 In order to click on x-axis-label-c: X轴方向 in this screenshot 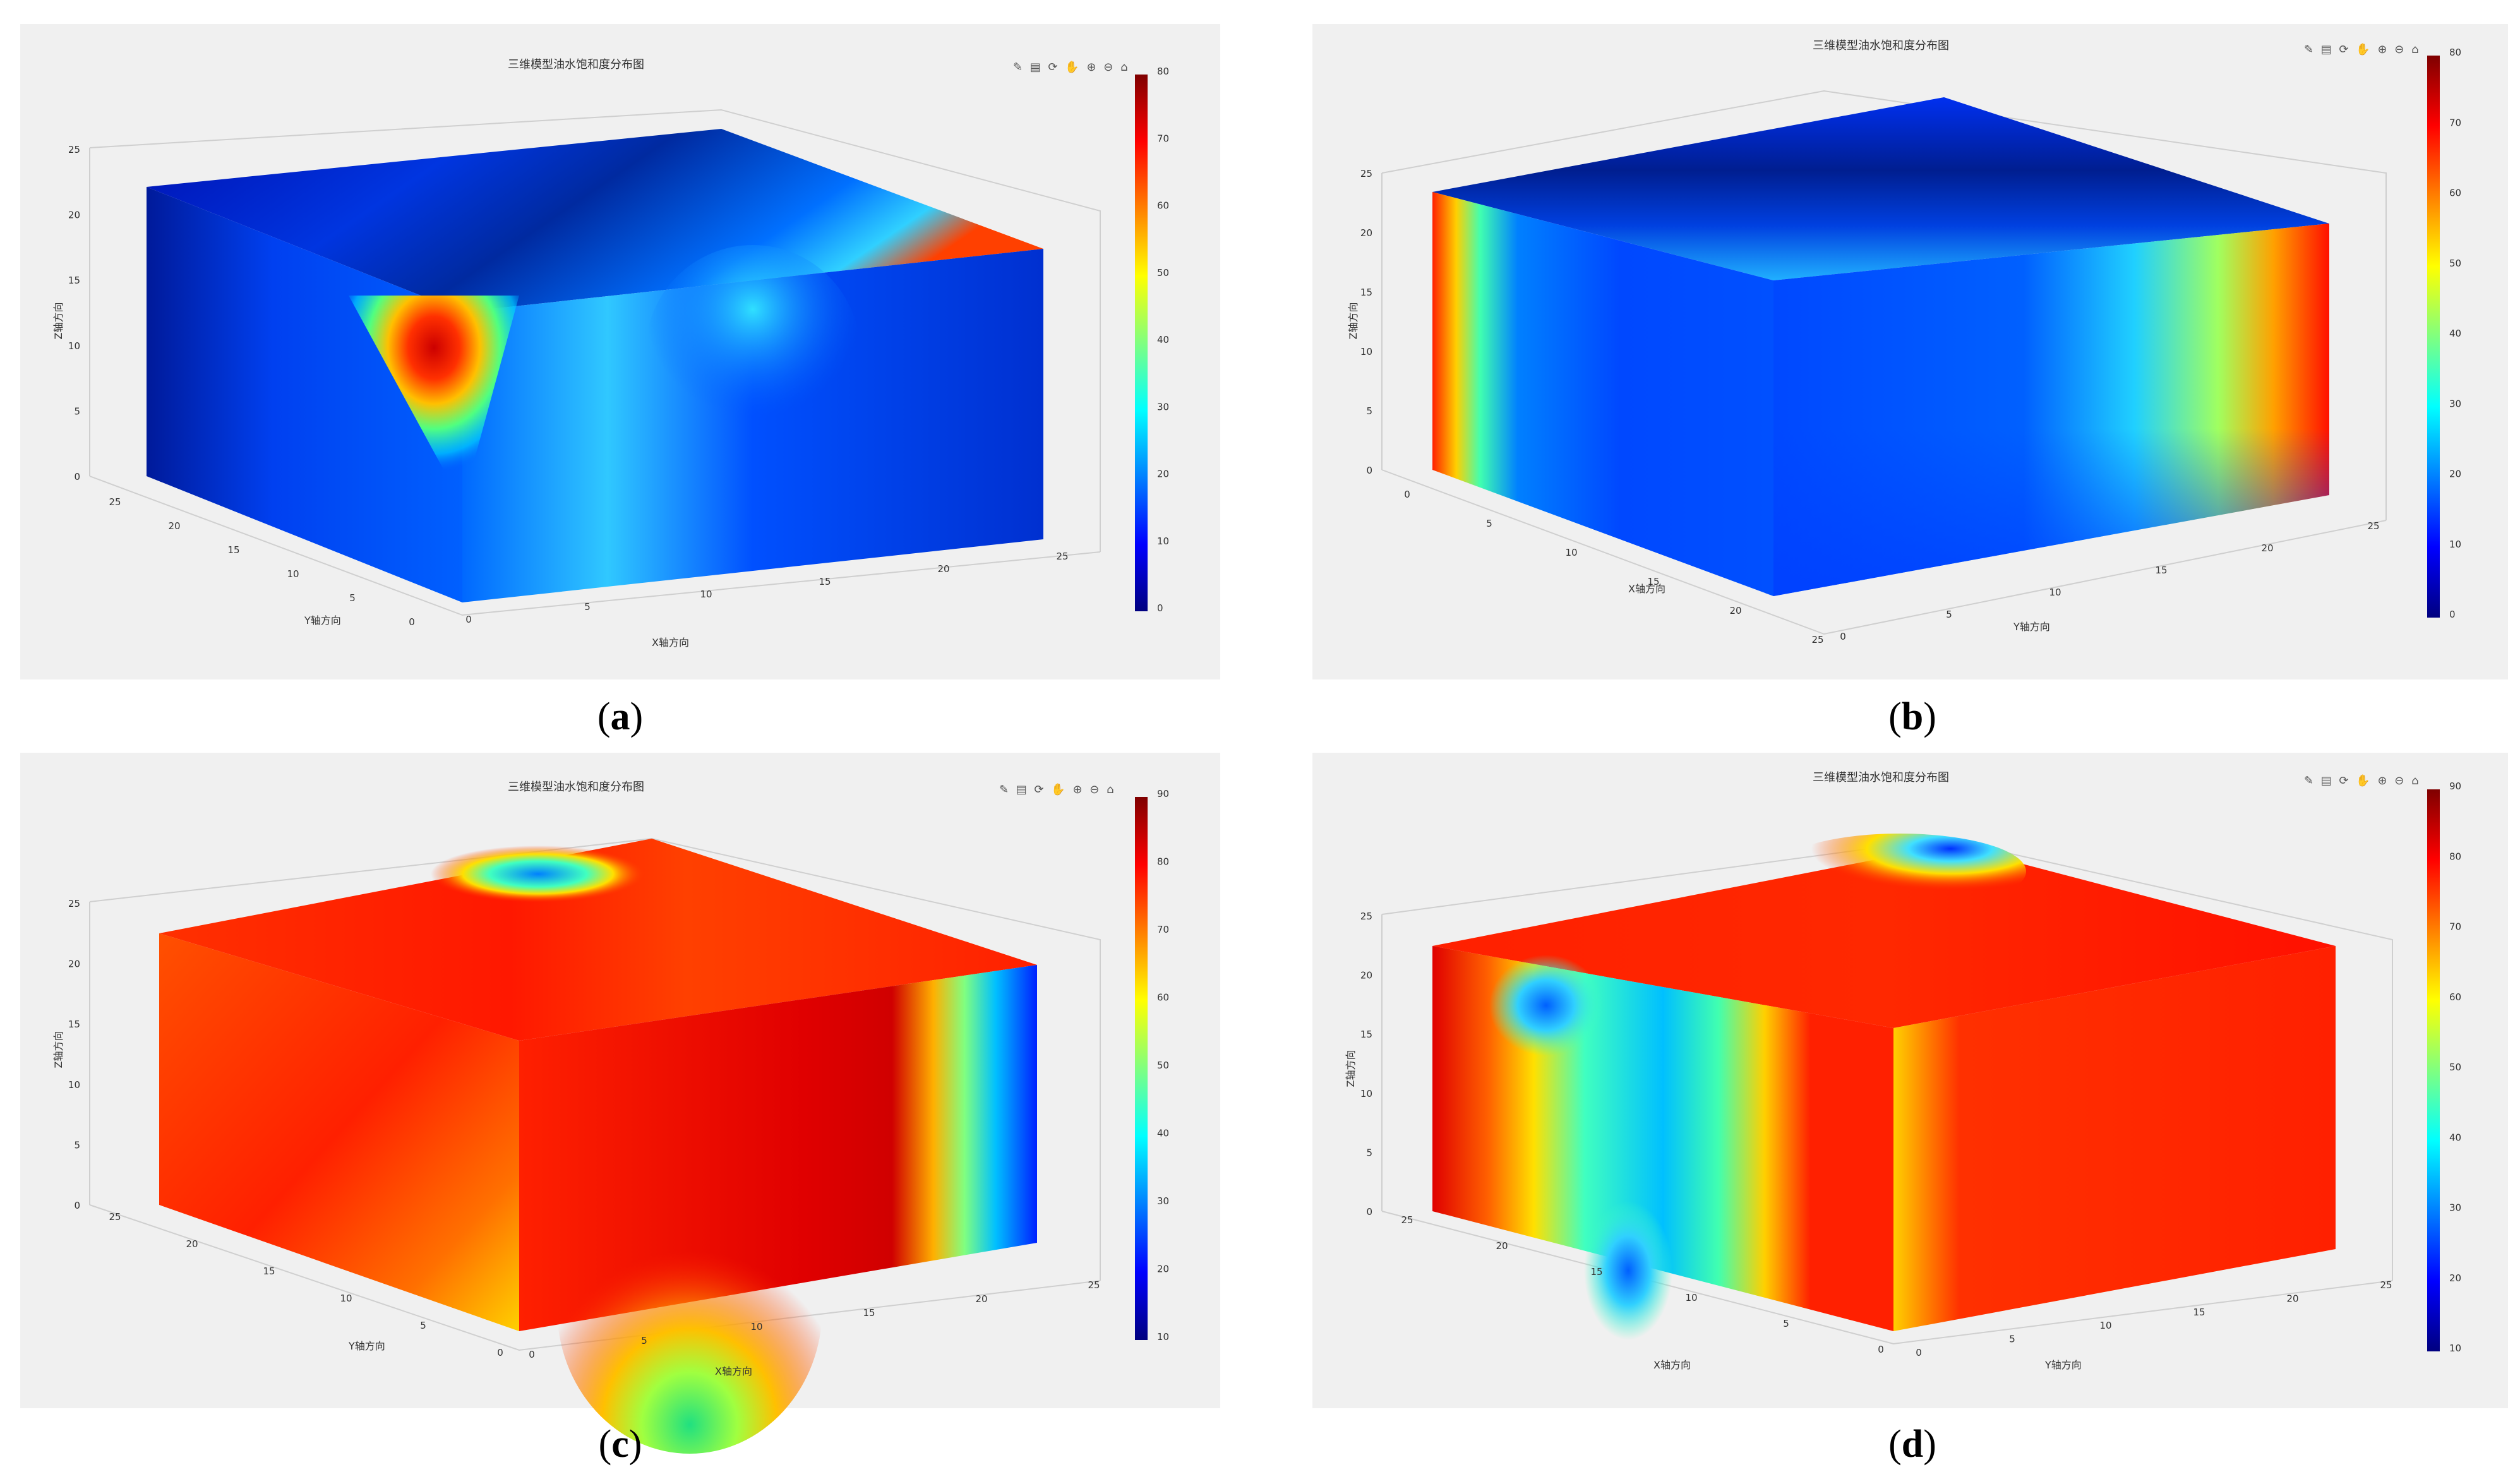, I will do `click(733, 1371)`.